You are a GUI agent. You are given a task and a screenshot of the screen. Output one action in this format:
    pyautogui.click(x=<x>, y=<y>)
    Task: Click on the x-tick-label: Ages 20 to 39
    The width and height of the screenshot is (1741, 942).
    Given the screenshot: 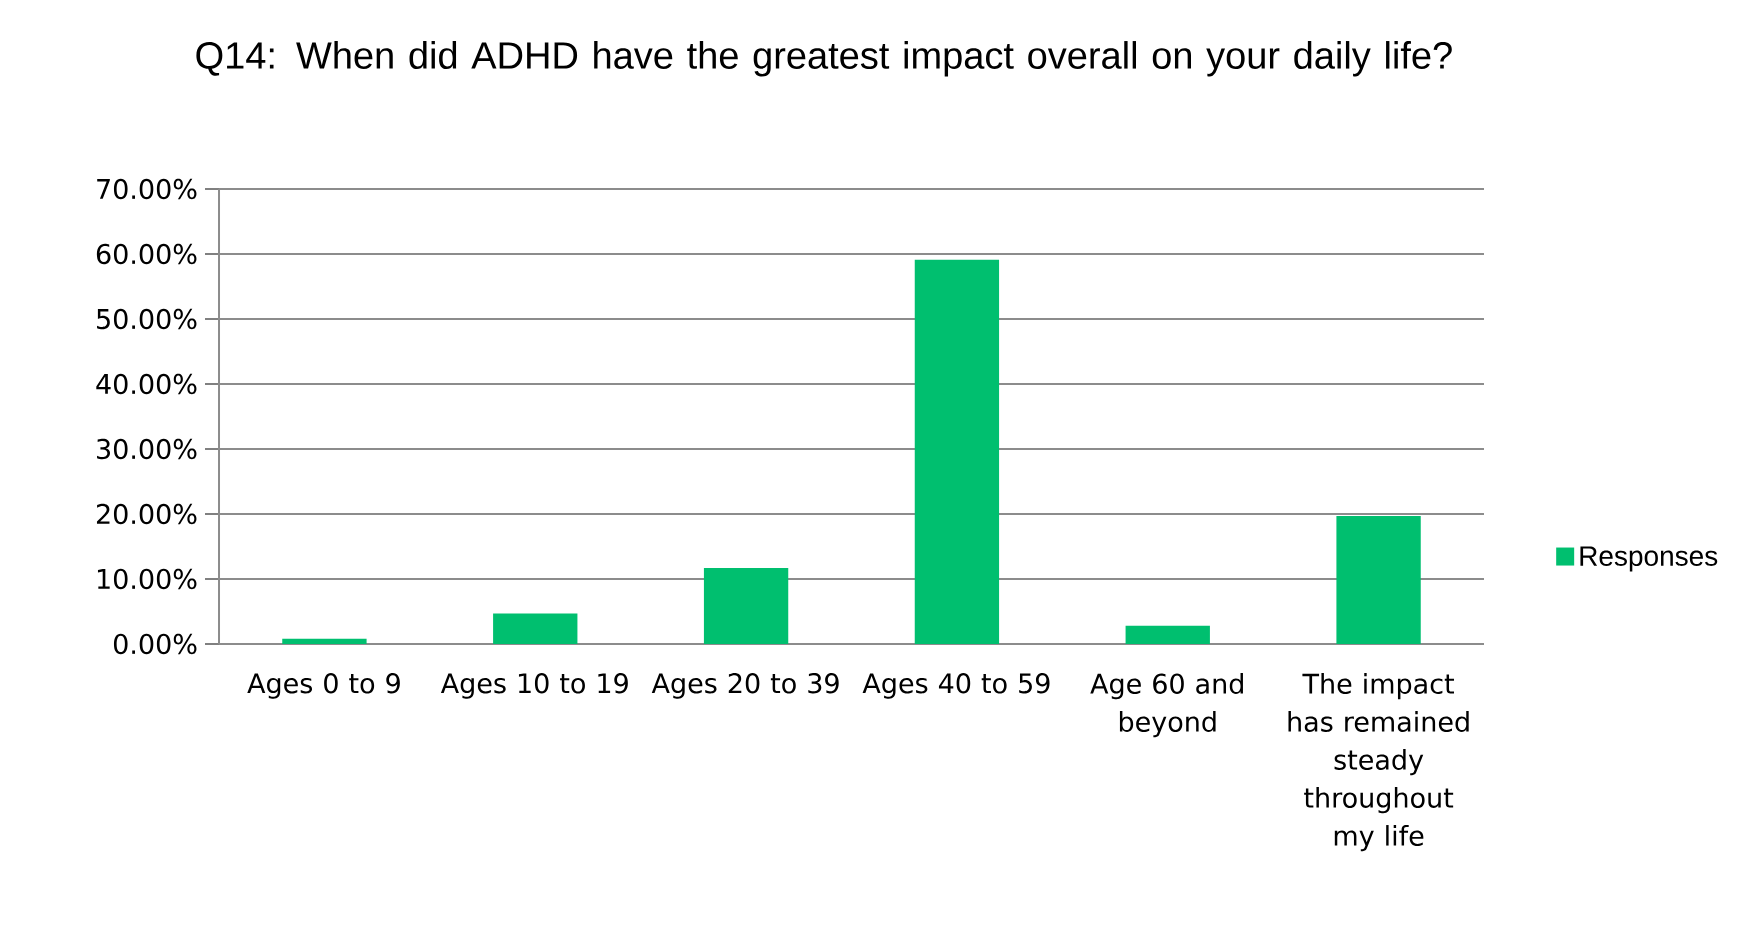 What is the action you would take?
    pyautogui.click(x=745, y=686)
    